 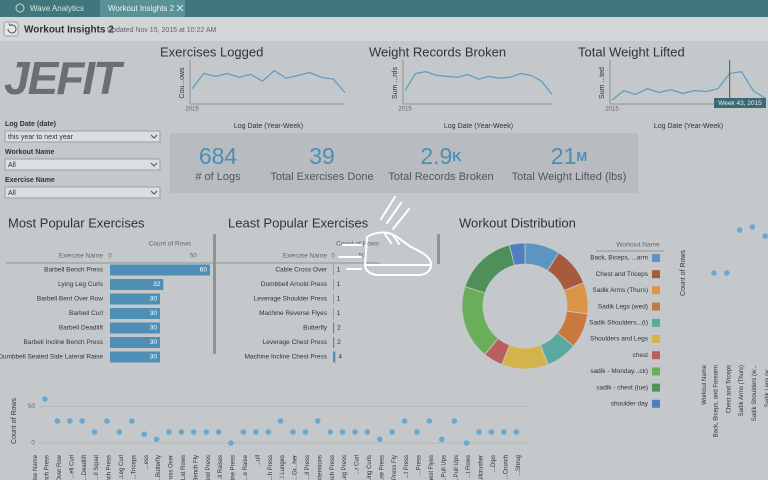 What do you see at coordinates (564, 156) in the screenshot?
I see `kpi-number: 21` at bounding box center [564, 156].